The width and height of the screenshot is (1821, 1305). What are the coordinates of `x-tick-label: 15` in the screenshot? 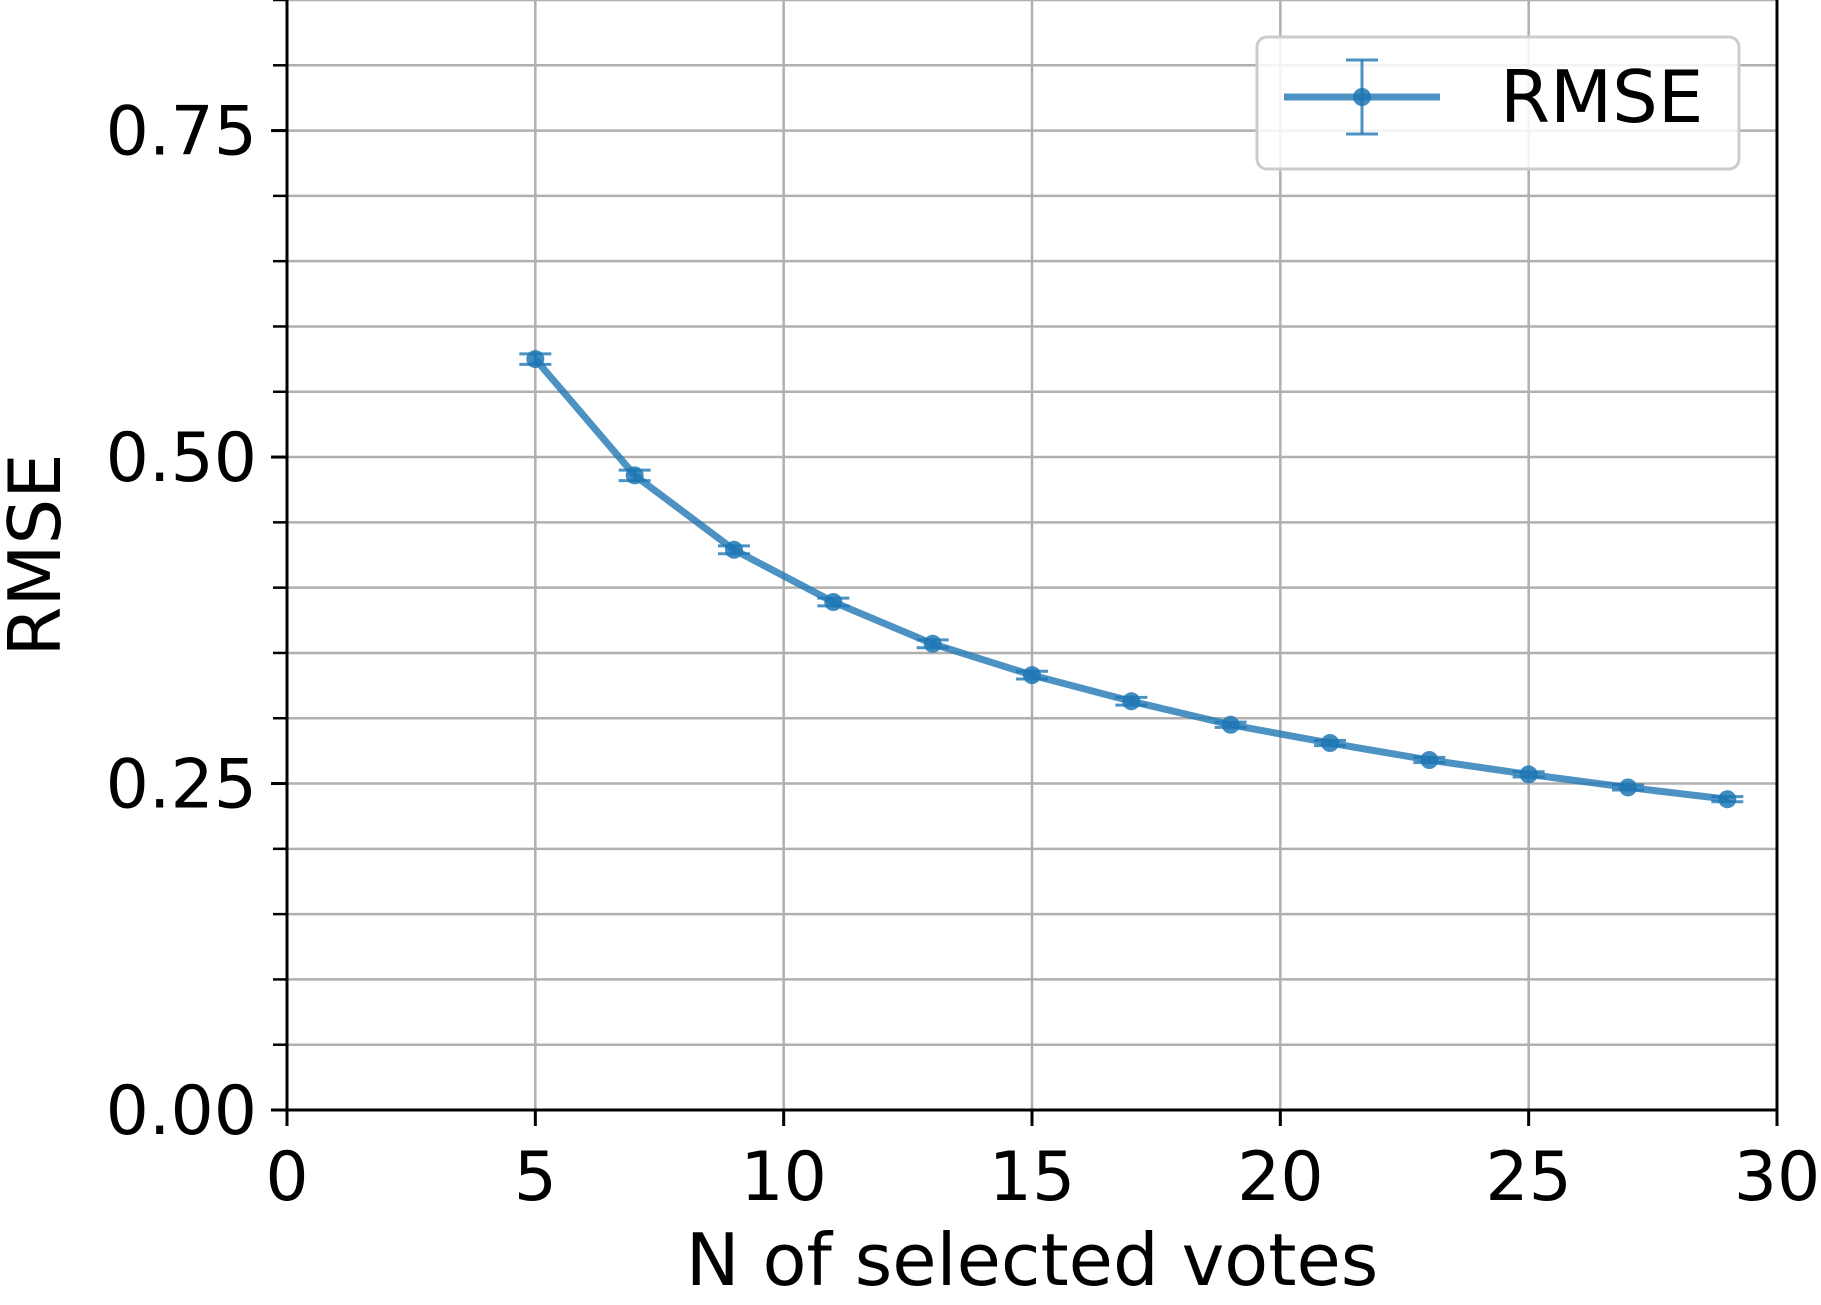 It's located at (1032, 1177).